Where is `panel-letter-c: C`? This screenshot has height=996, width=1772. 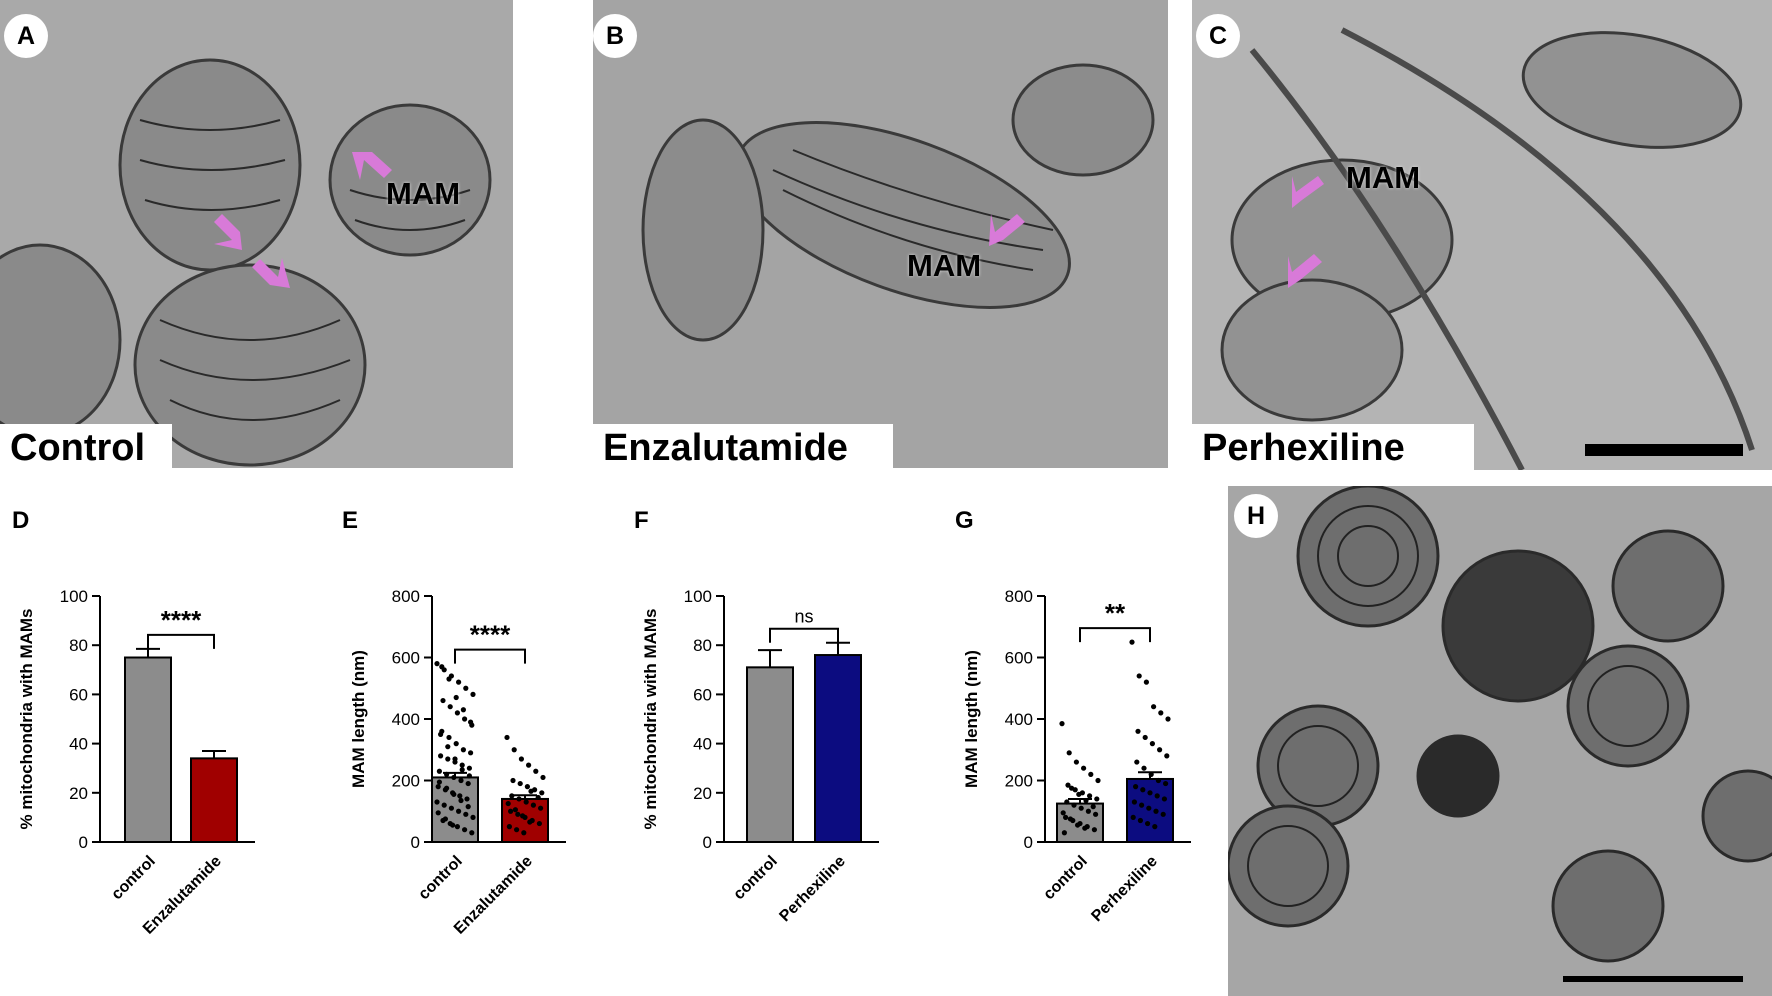
panel-letter-c: C is located at coordinates (1218, 36).